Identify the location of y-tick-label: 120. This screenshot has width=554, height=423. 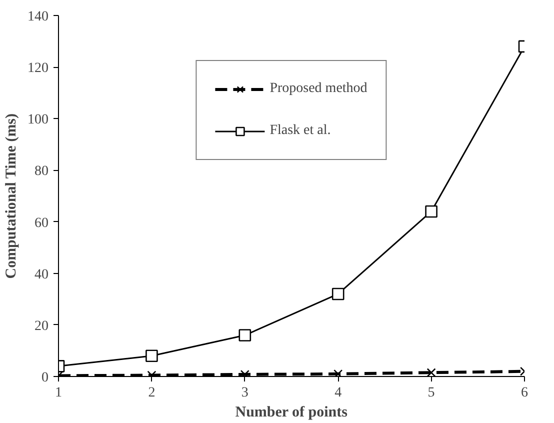
(38, 68).